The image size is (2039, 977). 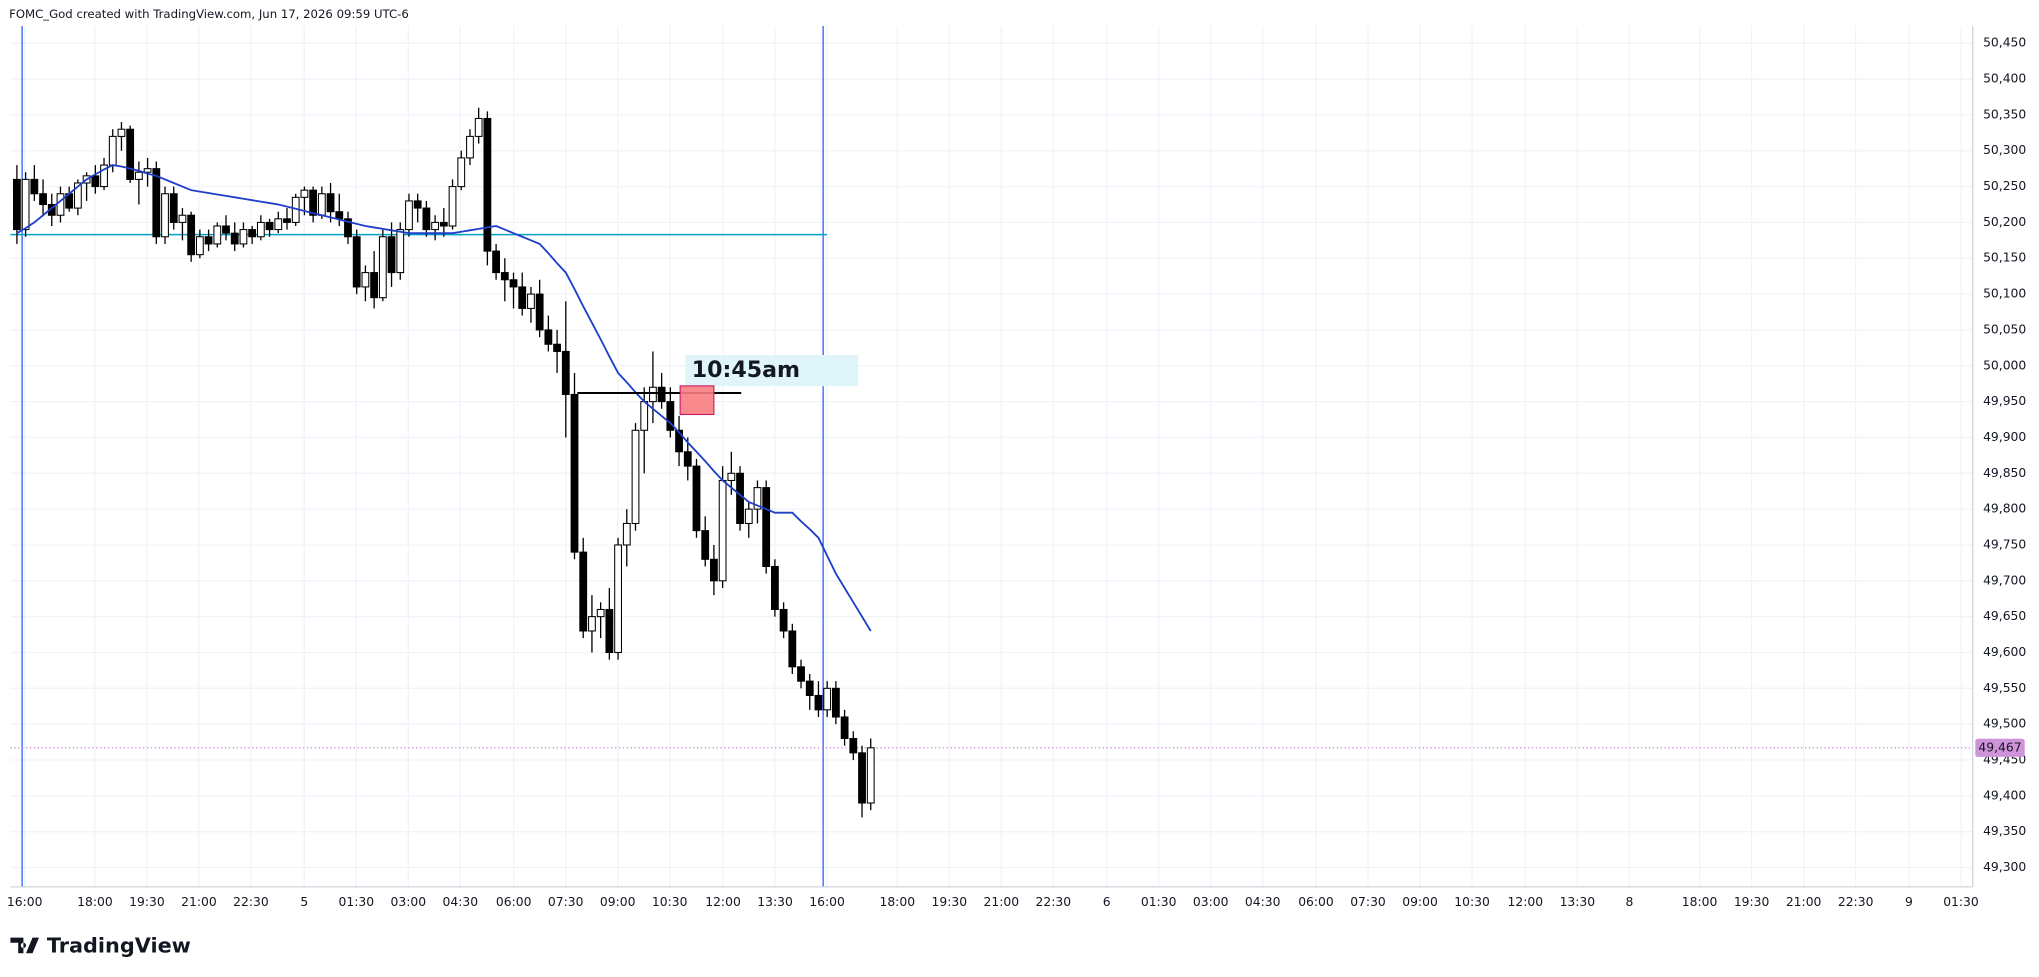 I want to click on brand-name: TradingView, so click(x=119, y=946).